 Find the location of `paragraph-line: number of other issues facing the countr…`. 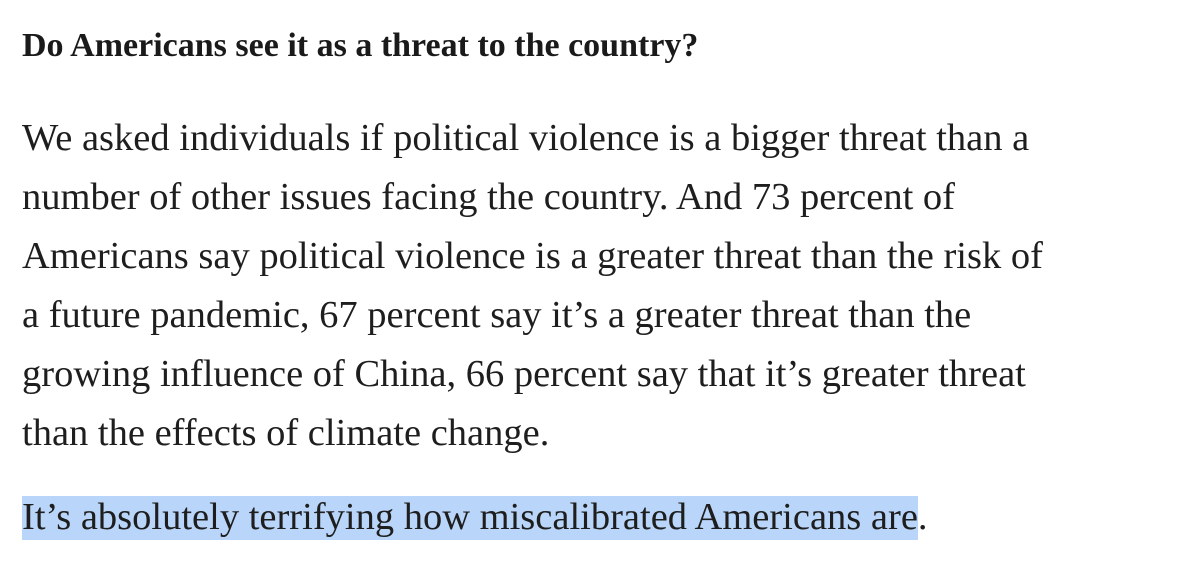

paragraph-line: number of other issues facing the countr… is located at coordinates (489, 197).